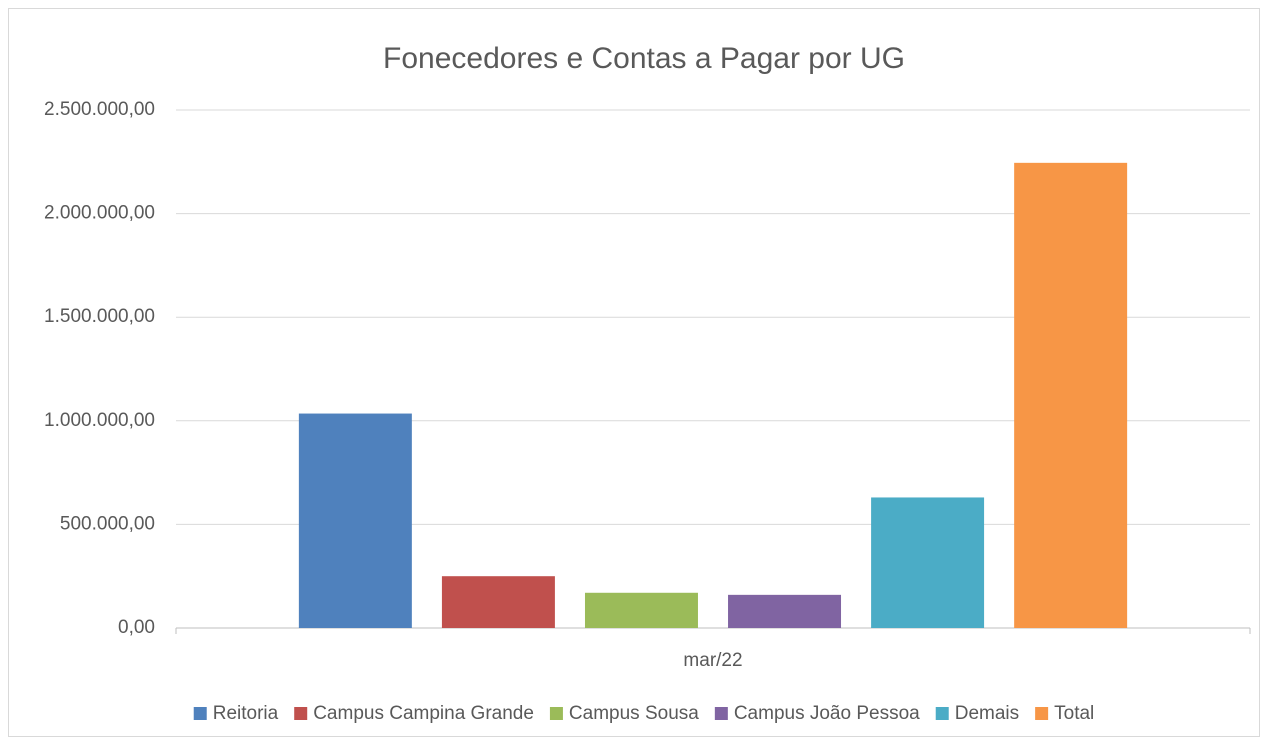  Describe the element at coordinates (99, 316) in the screenshot. I see `y-tick-label: 1.500.000,00` at that location.